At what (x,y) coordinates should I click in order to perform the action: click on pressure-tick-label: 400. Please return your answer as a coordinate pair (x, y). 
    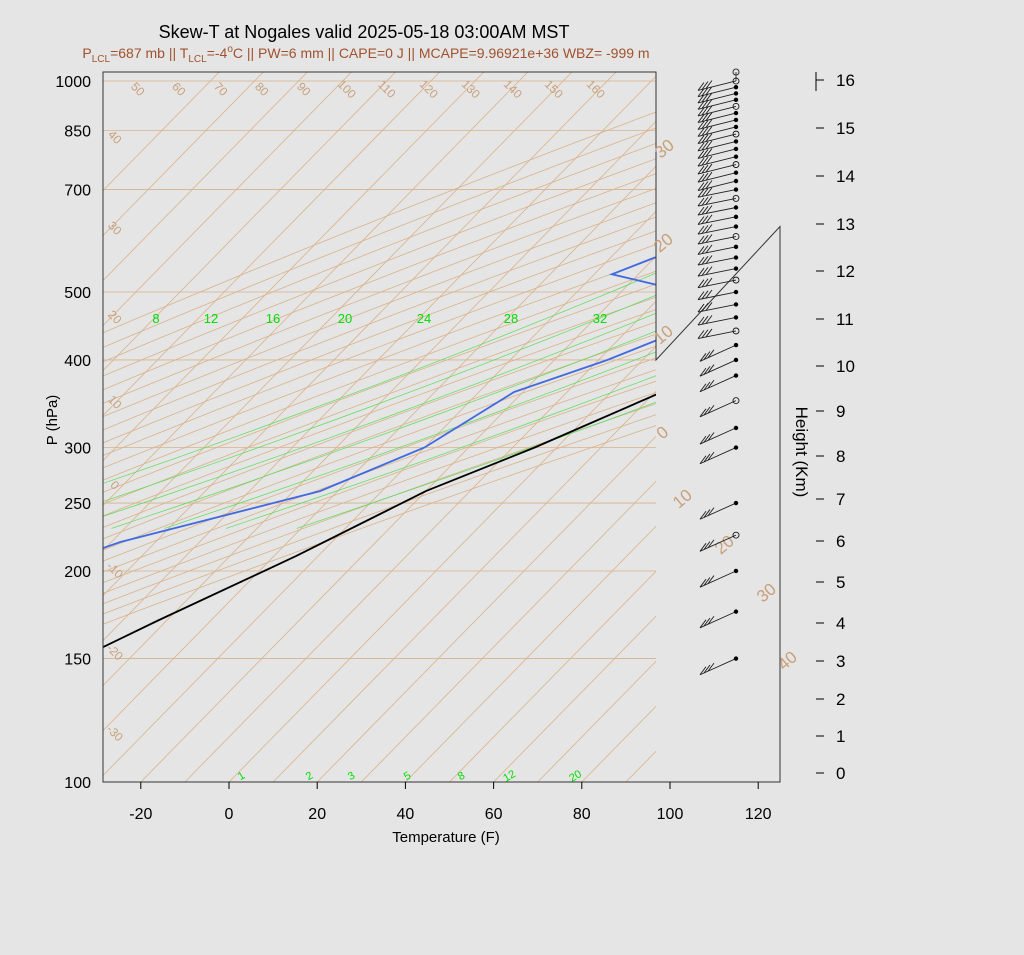
    Looking at the image, I should click on (77, 361).